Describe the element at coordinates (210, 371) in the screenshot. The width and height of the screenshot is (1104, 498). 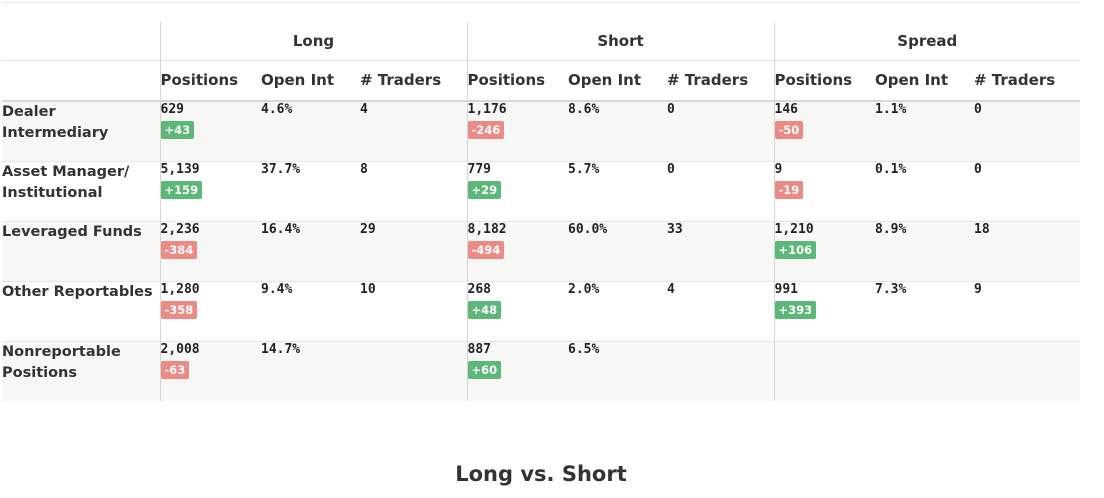
I see `long-positions-cell: 2,008 -63` at that location.